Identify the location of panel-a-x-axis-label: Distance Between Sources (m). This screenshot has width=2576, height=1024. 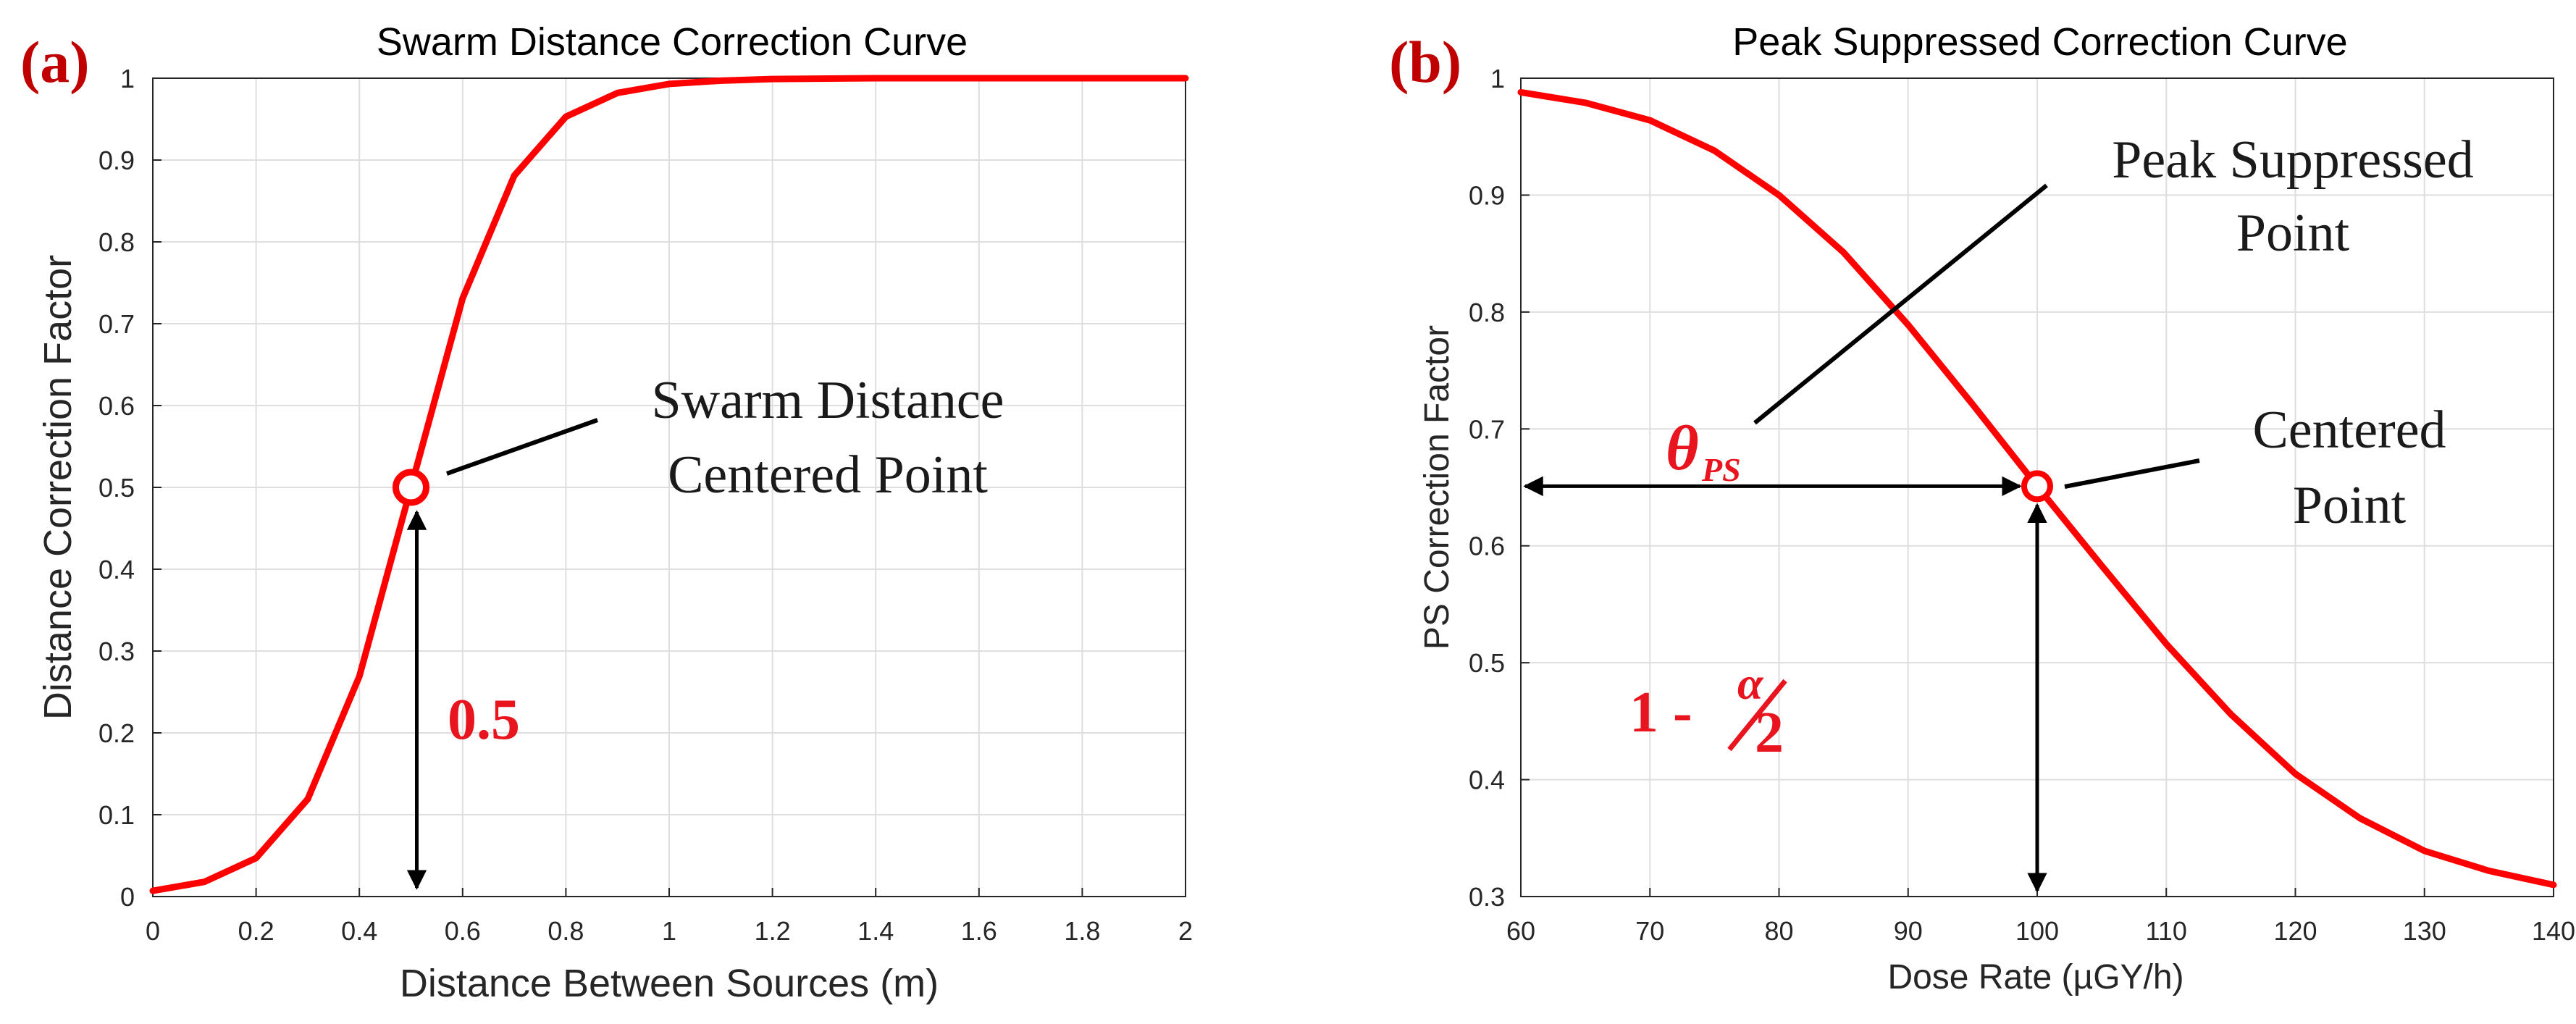
(669, 983).